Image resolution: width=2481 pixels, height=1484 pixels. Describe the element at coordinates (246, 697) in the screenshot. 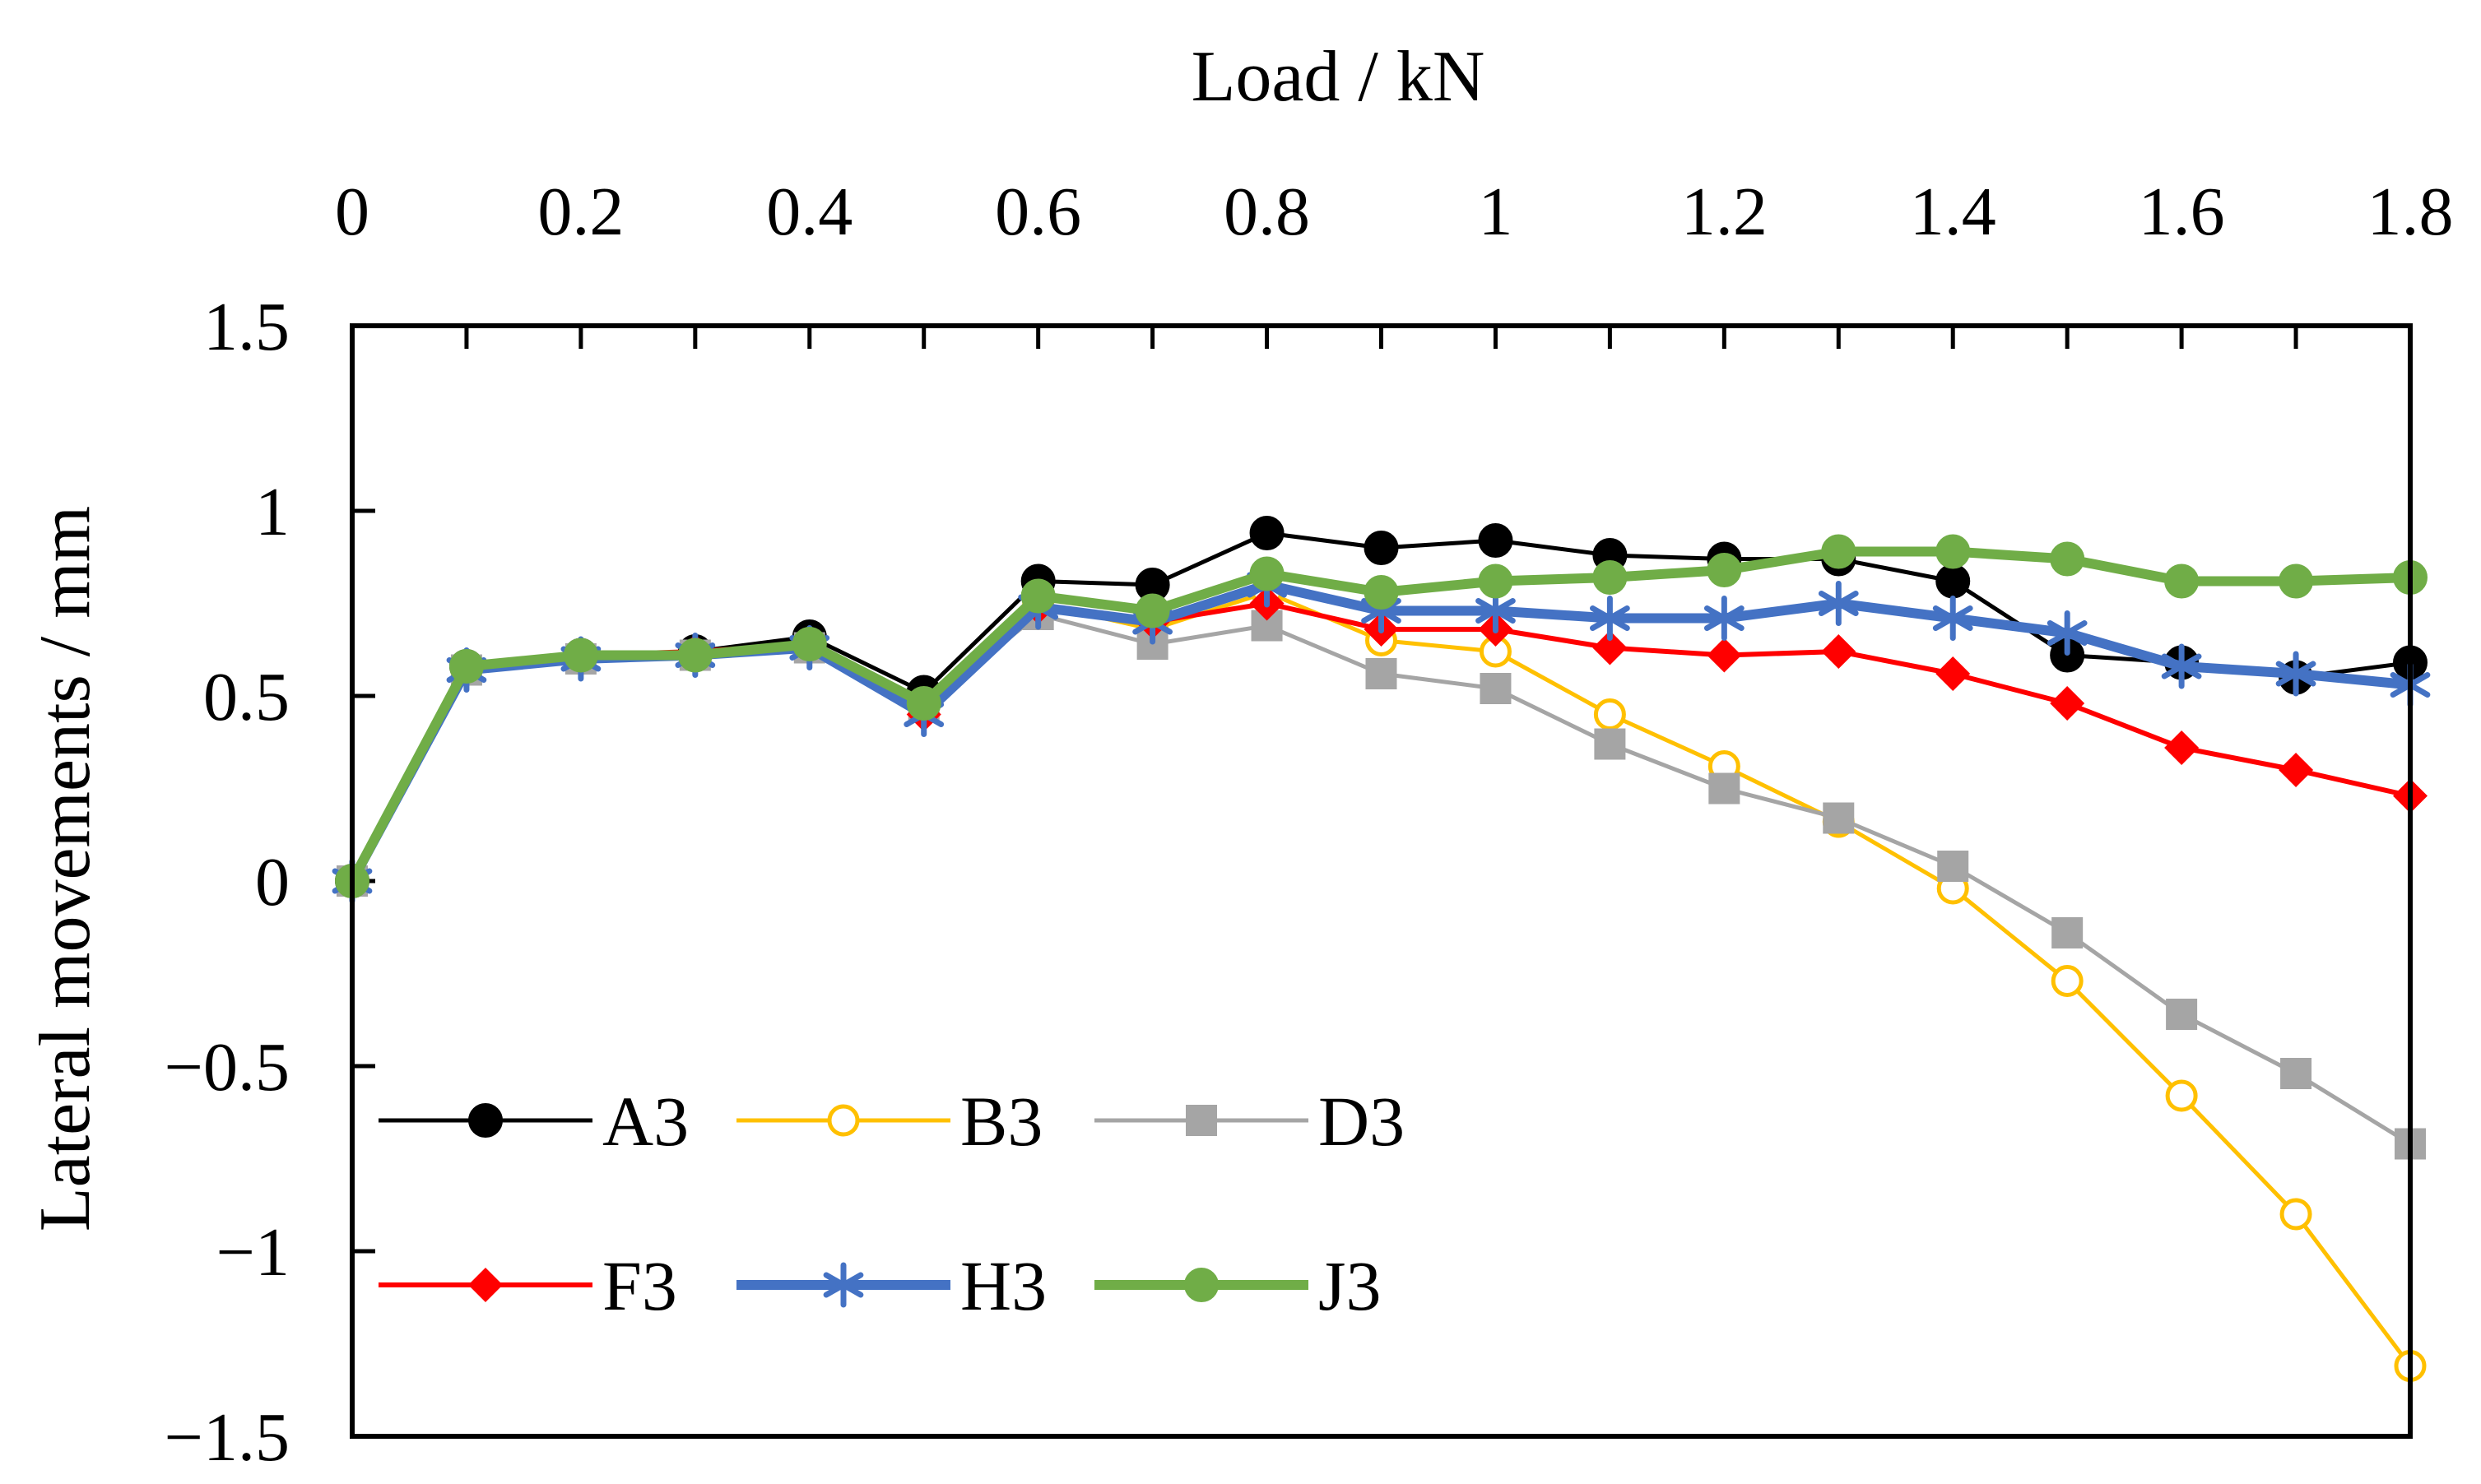

I see `y-tick-label: 0.5` at that location.